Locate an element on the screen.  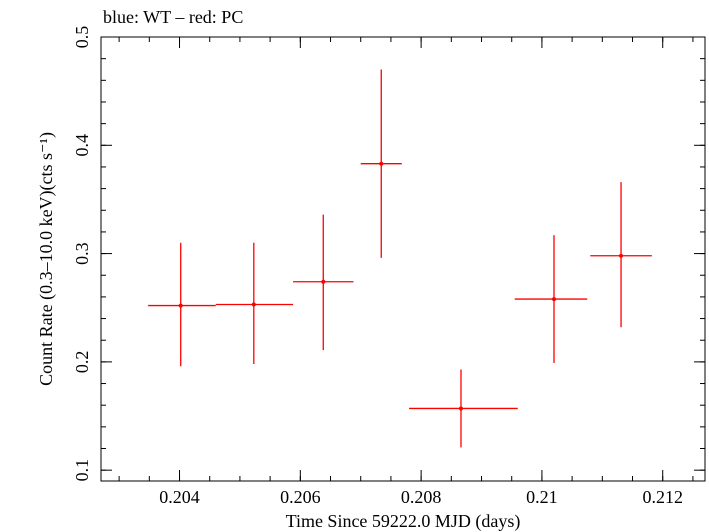
chart-title: blue: WT – red: PC is located at coordinates (173, 17).